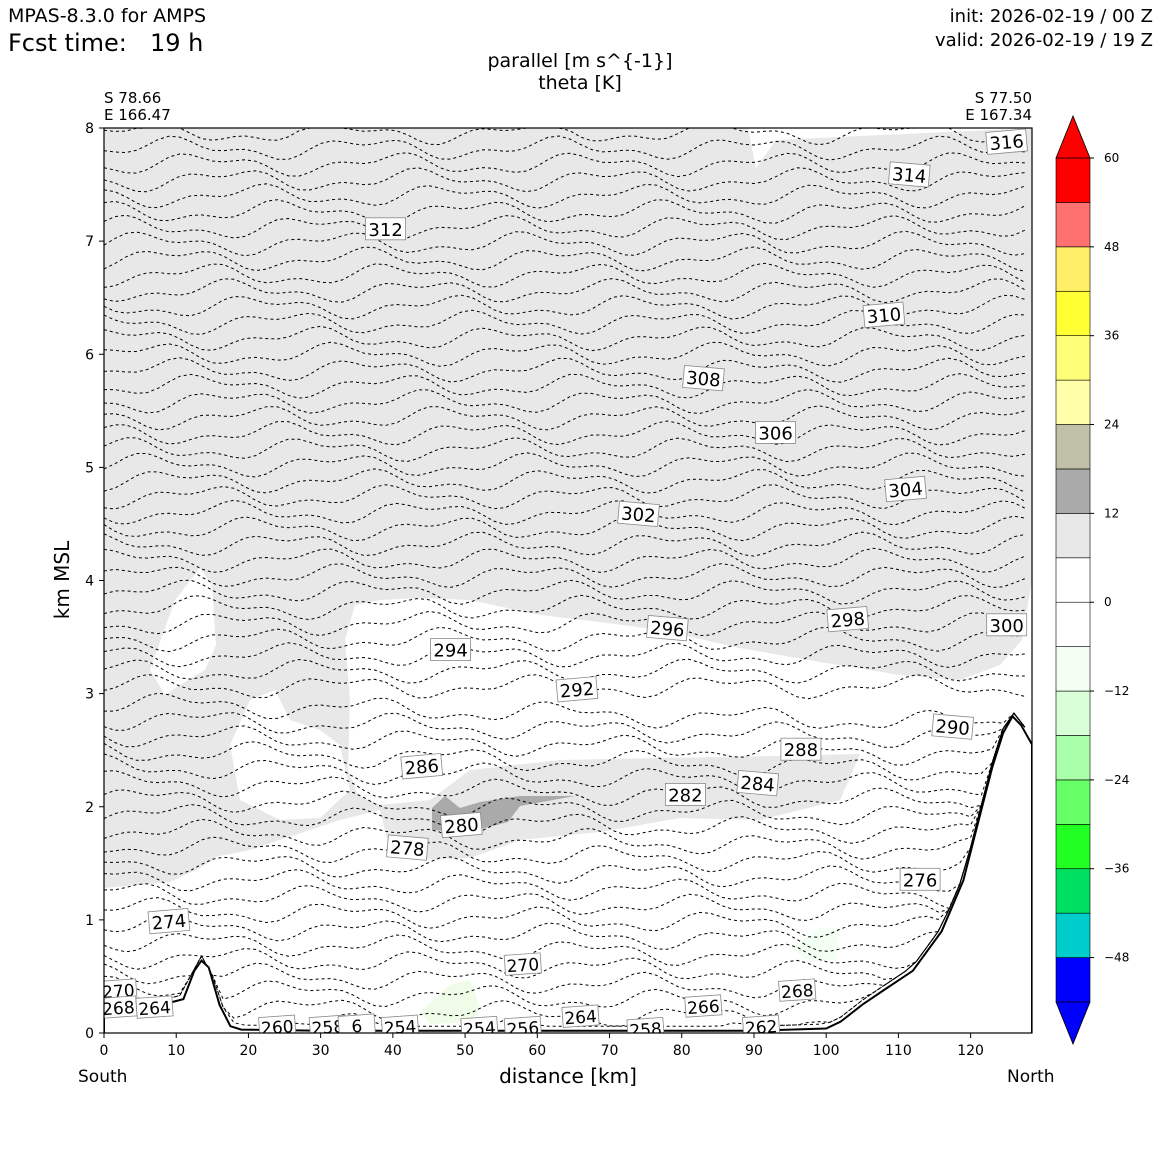 The image size is (1160, 1160). Describe the element at coordinates (667, 630) in the screenshot. I see `contour-label-text: 296` at that location.